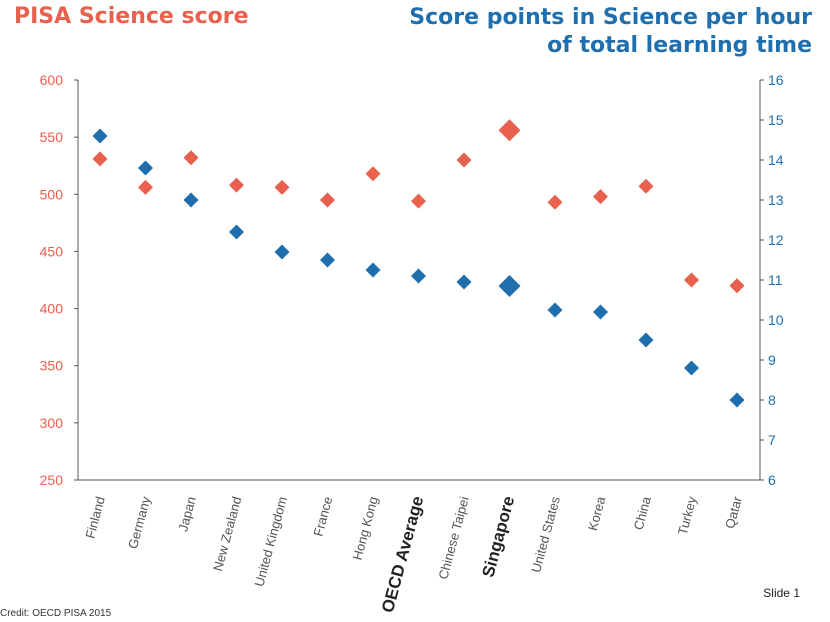 The height and width of the screenshot is (622, 830). What do you see at coordinates (597, 513) in the screenshot?
I see `category-label: Korea` at bounding box center [597, 513].